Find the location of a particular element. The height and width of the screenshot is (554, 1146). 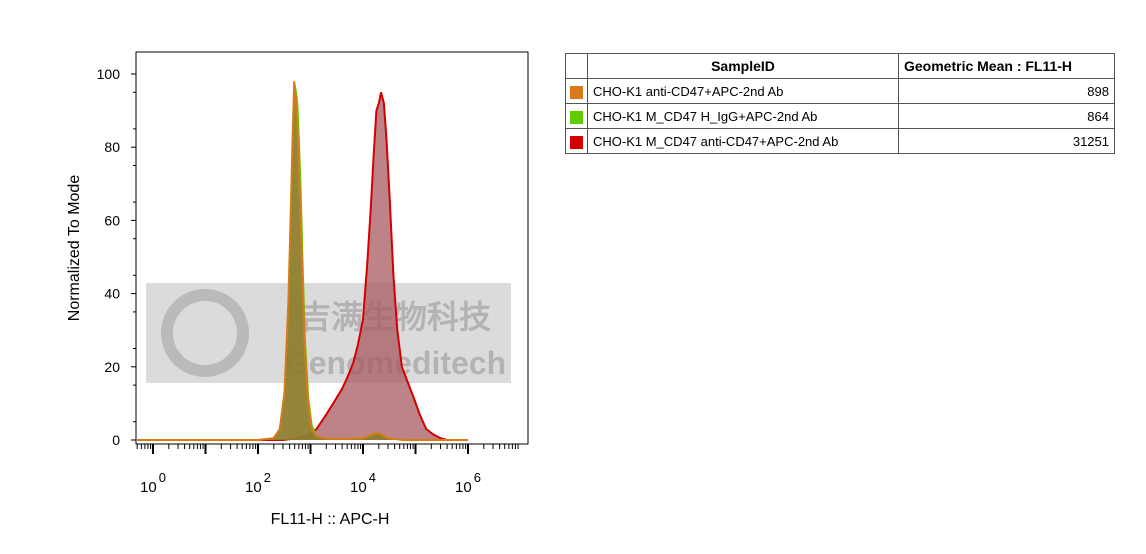

y-axis-label: Normalized To Mode is located at coordinates (74, 248).